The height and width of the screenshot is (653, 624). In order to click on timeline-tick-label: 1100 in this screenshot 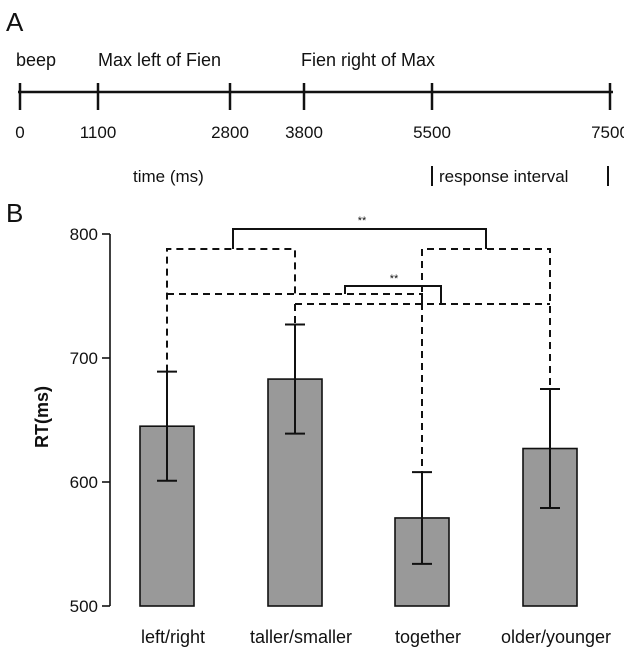, I will do `click(98, 132)`.